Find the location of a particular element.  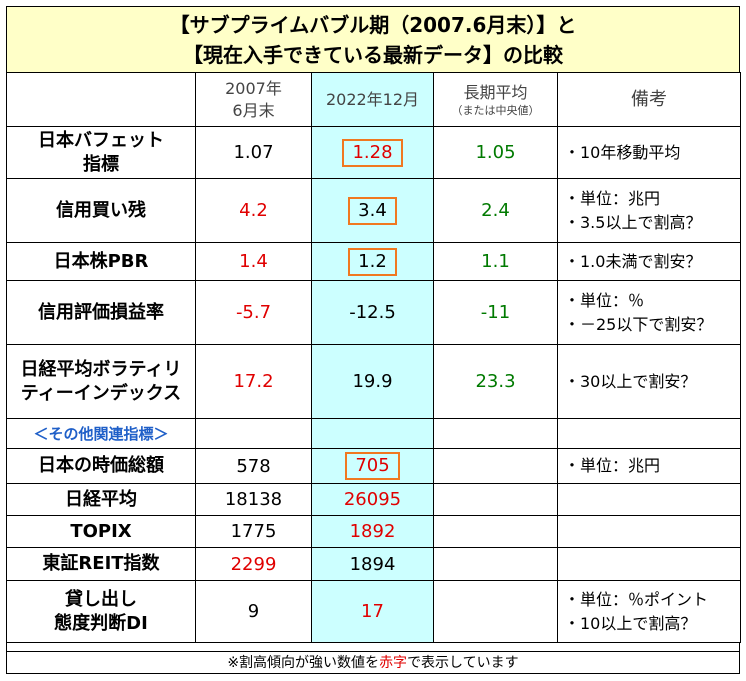

value-2022: 1894 is located at coordinates (372, 564).